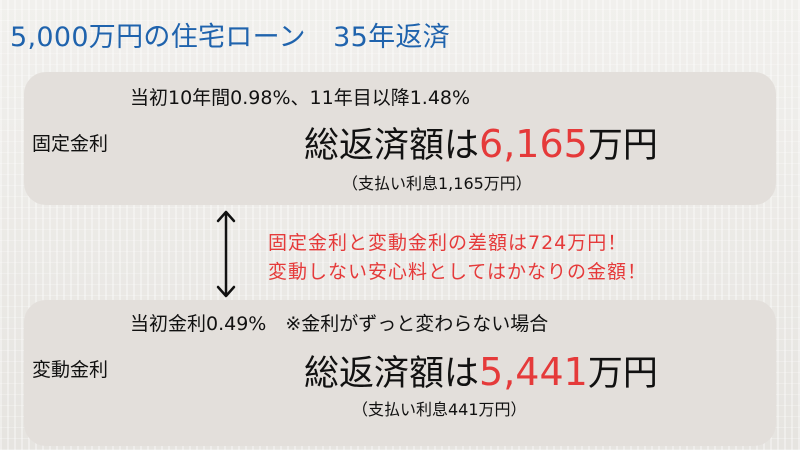 Image resolution: width=800 pixels, height=450 pixels. Describe the element at coordinates (457, 258) in the screenshot. I see `difference-note: 固定金利と変動金利の差額は724万円！ 変動しない安心料としてはかなりの金額！` at that location.